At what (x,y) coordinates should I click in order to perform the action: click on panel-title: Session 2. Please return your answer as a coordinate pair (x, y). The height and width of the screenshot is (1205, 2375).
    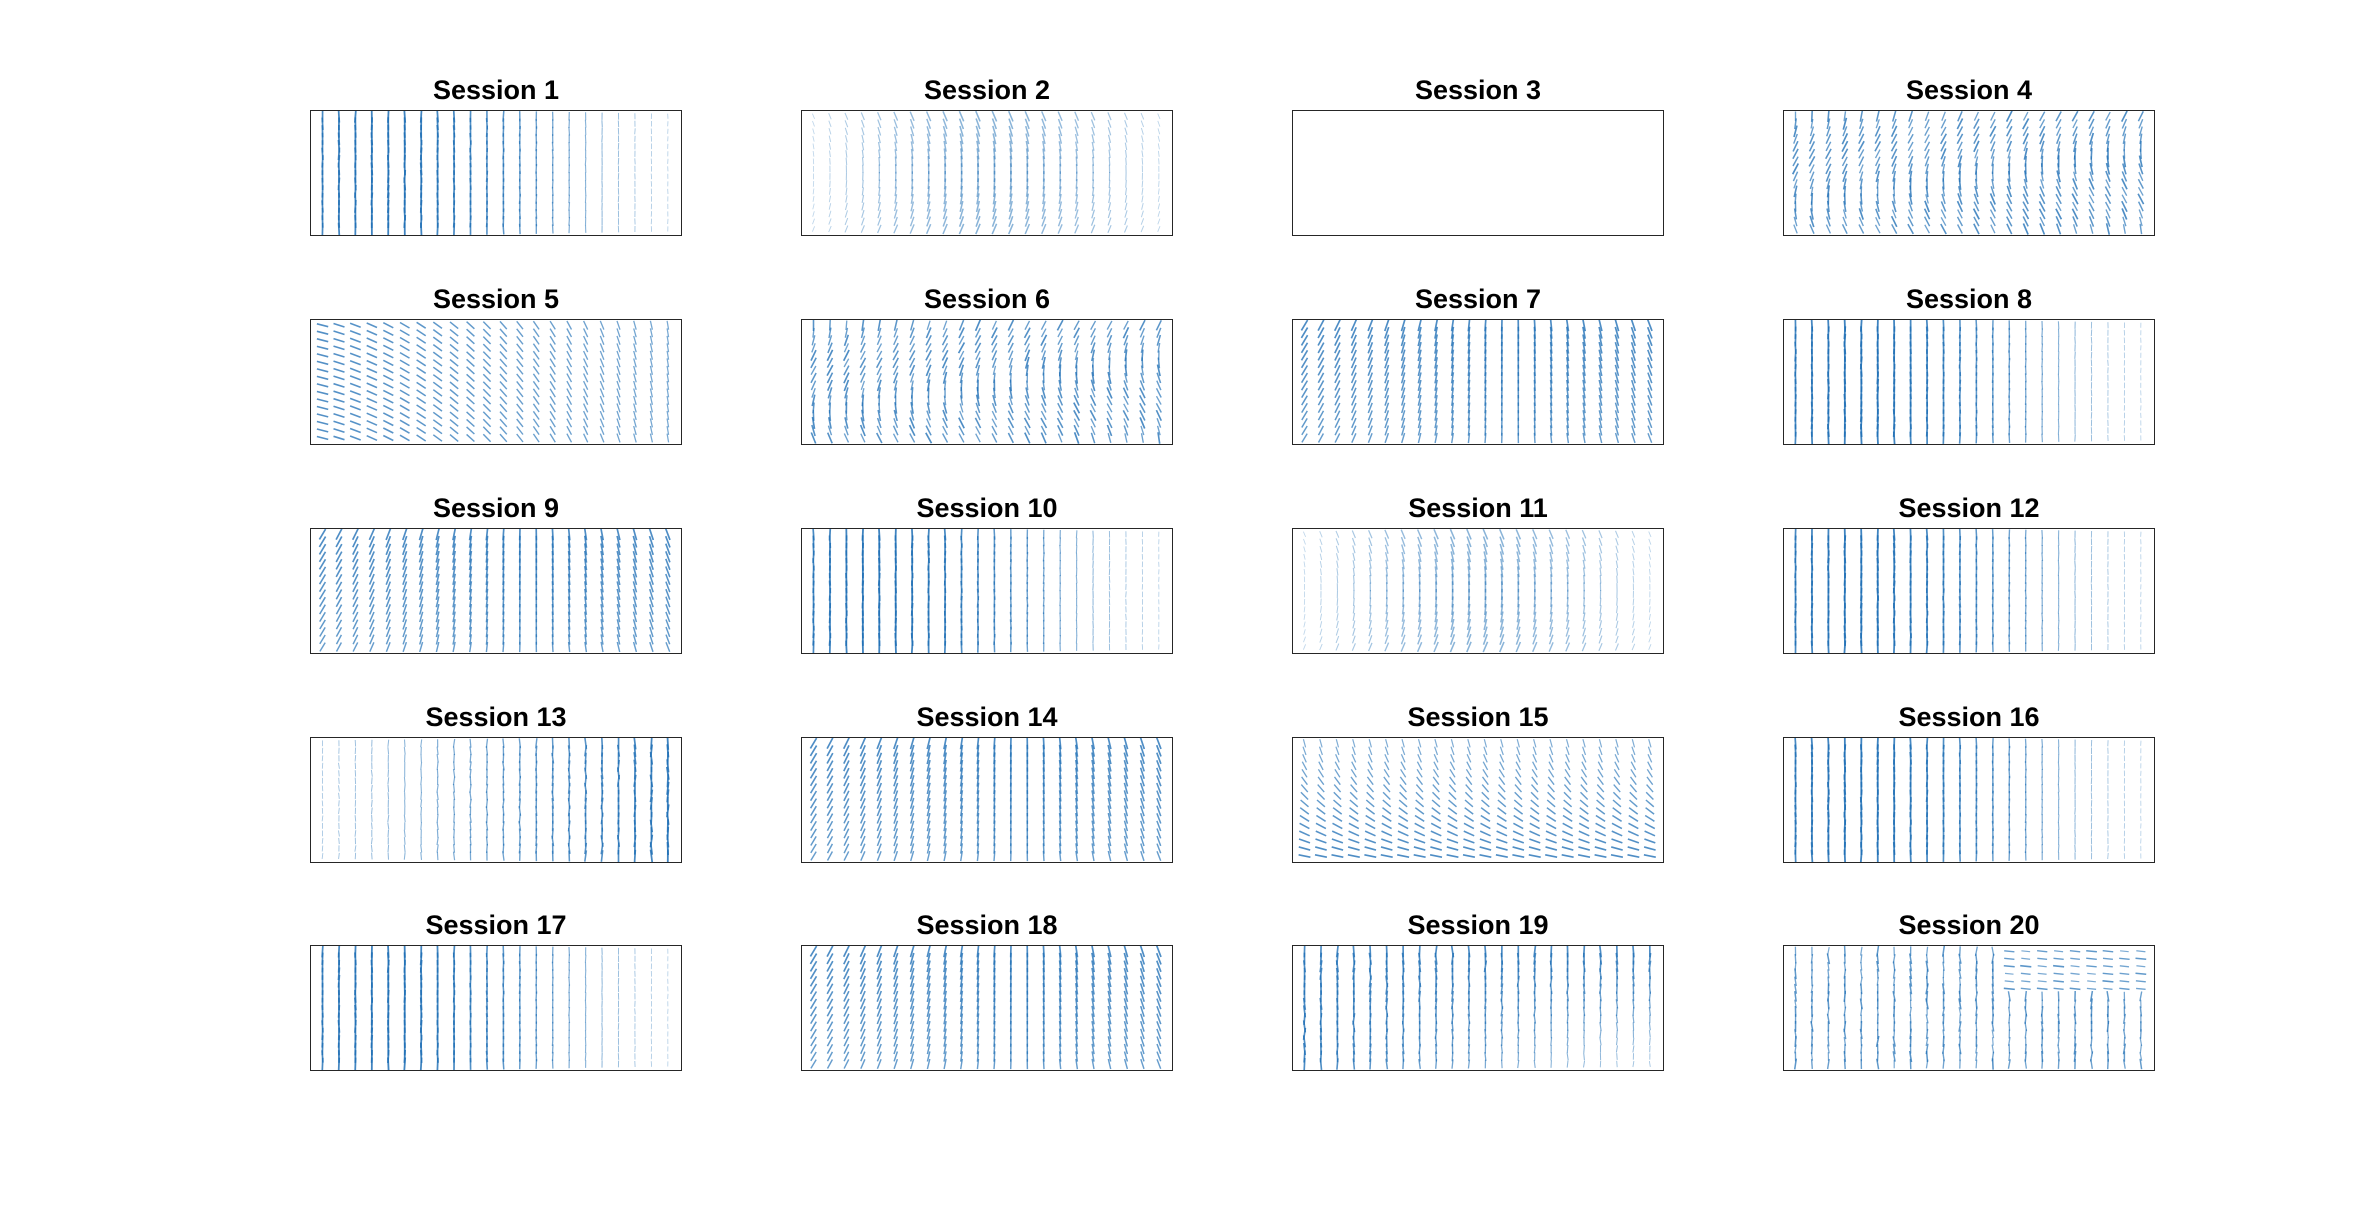
    Looking at the image, I should click on (987, 90).